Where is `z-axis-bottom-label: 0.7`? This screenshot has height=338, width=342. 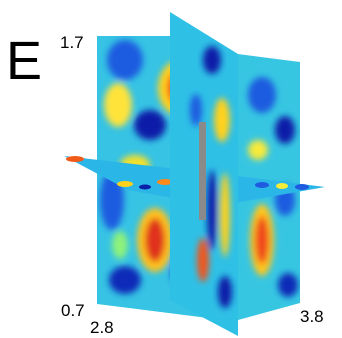 z-axis-bottom-label: 0.7 is located at coordinates (73, 310).